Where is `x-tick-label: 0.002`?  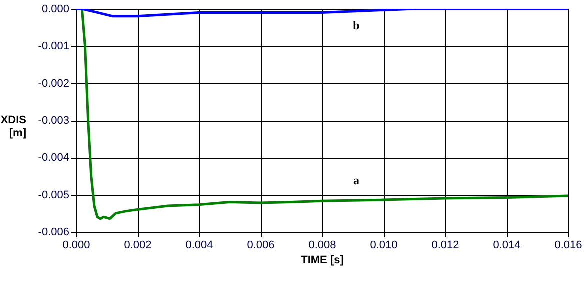 x-tick-label: 0.002 is located at coordinates (138, 246).